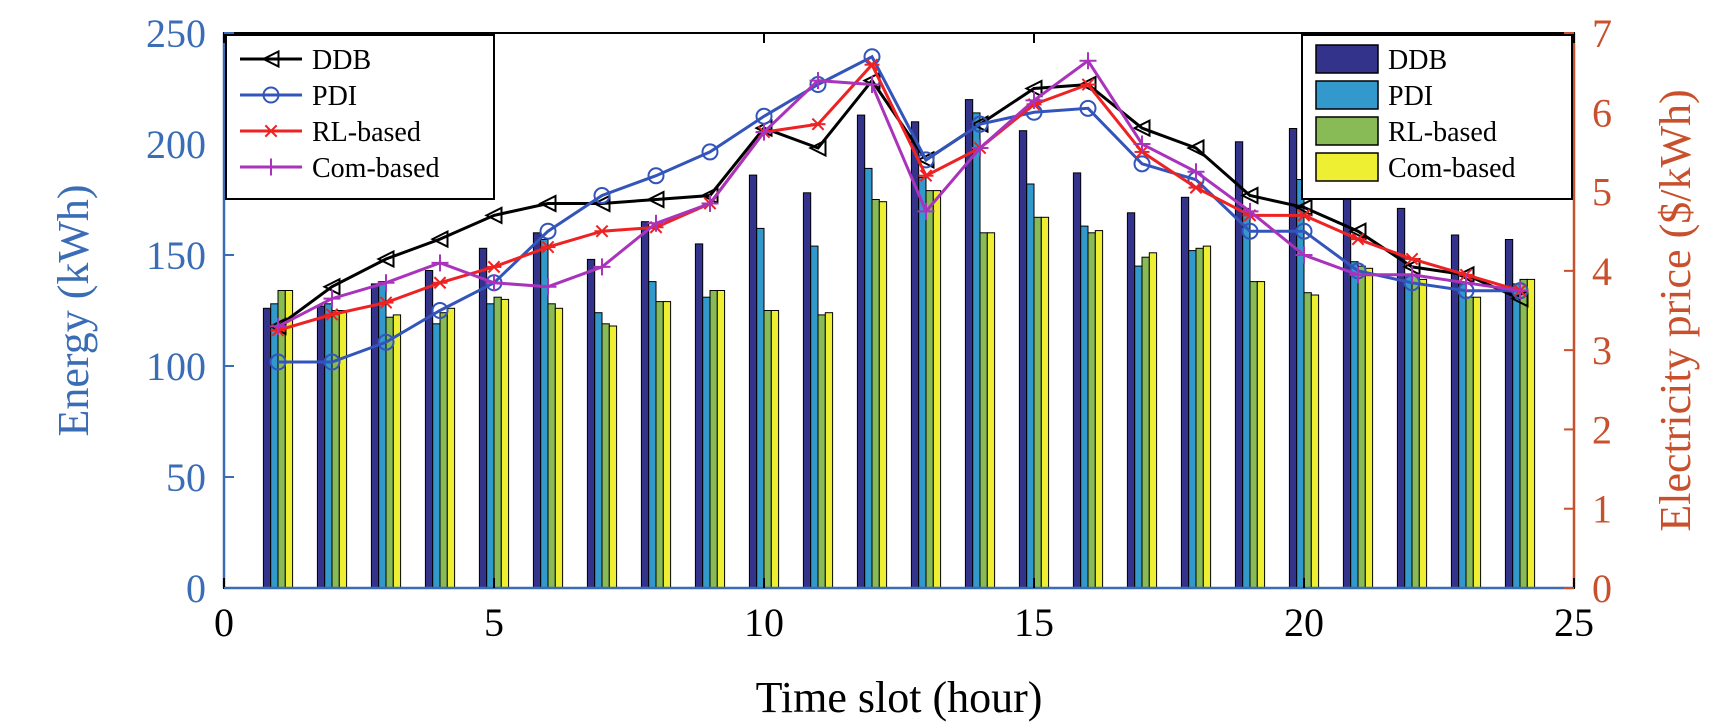 The height and width of the screenshot is (724, 1732). I want to click on legend-line-entry-ddb: DDB, so click(305, 60).